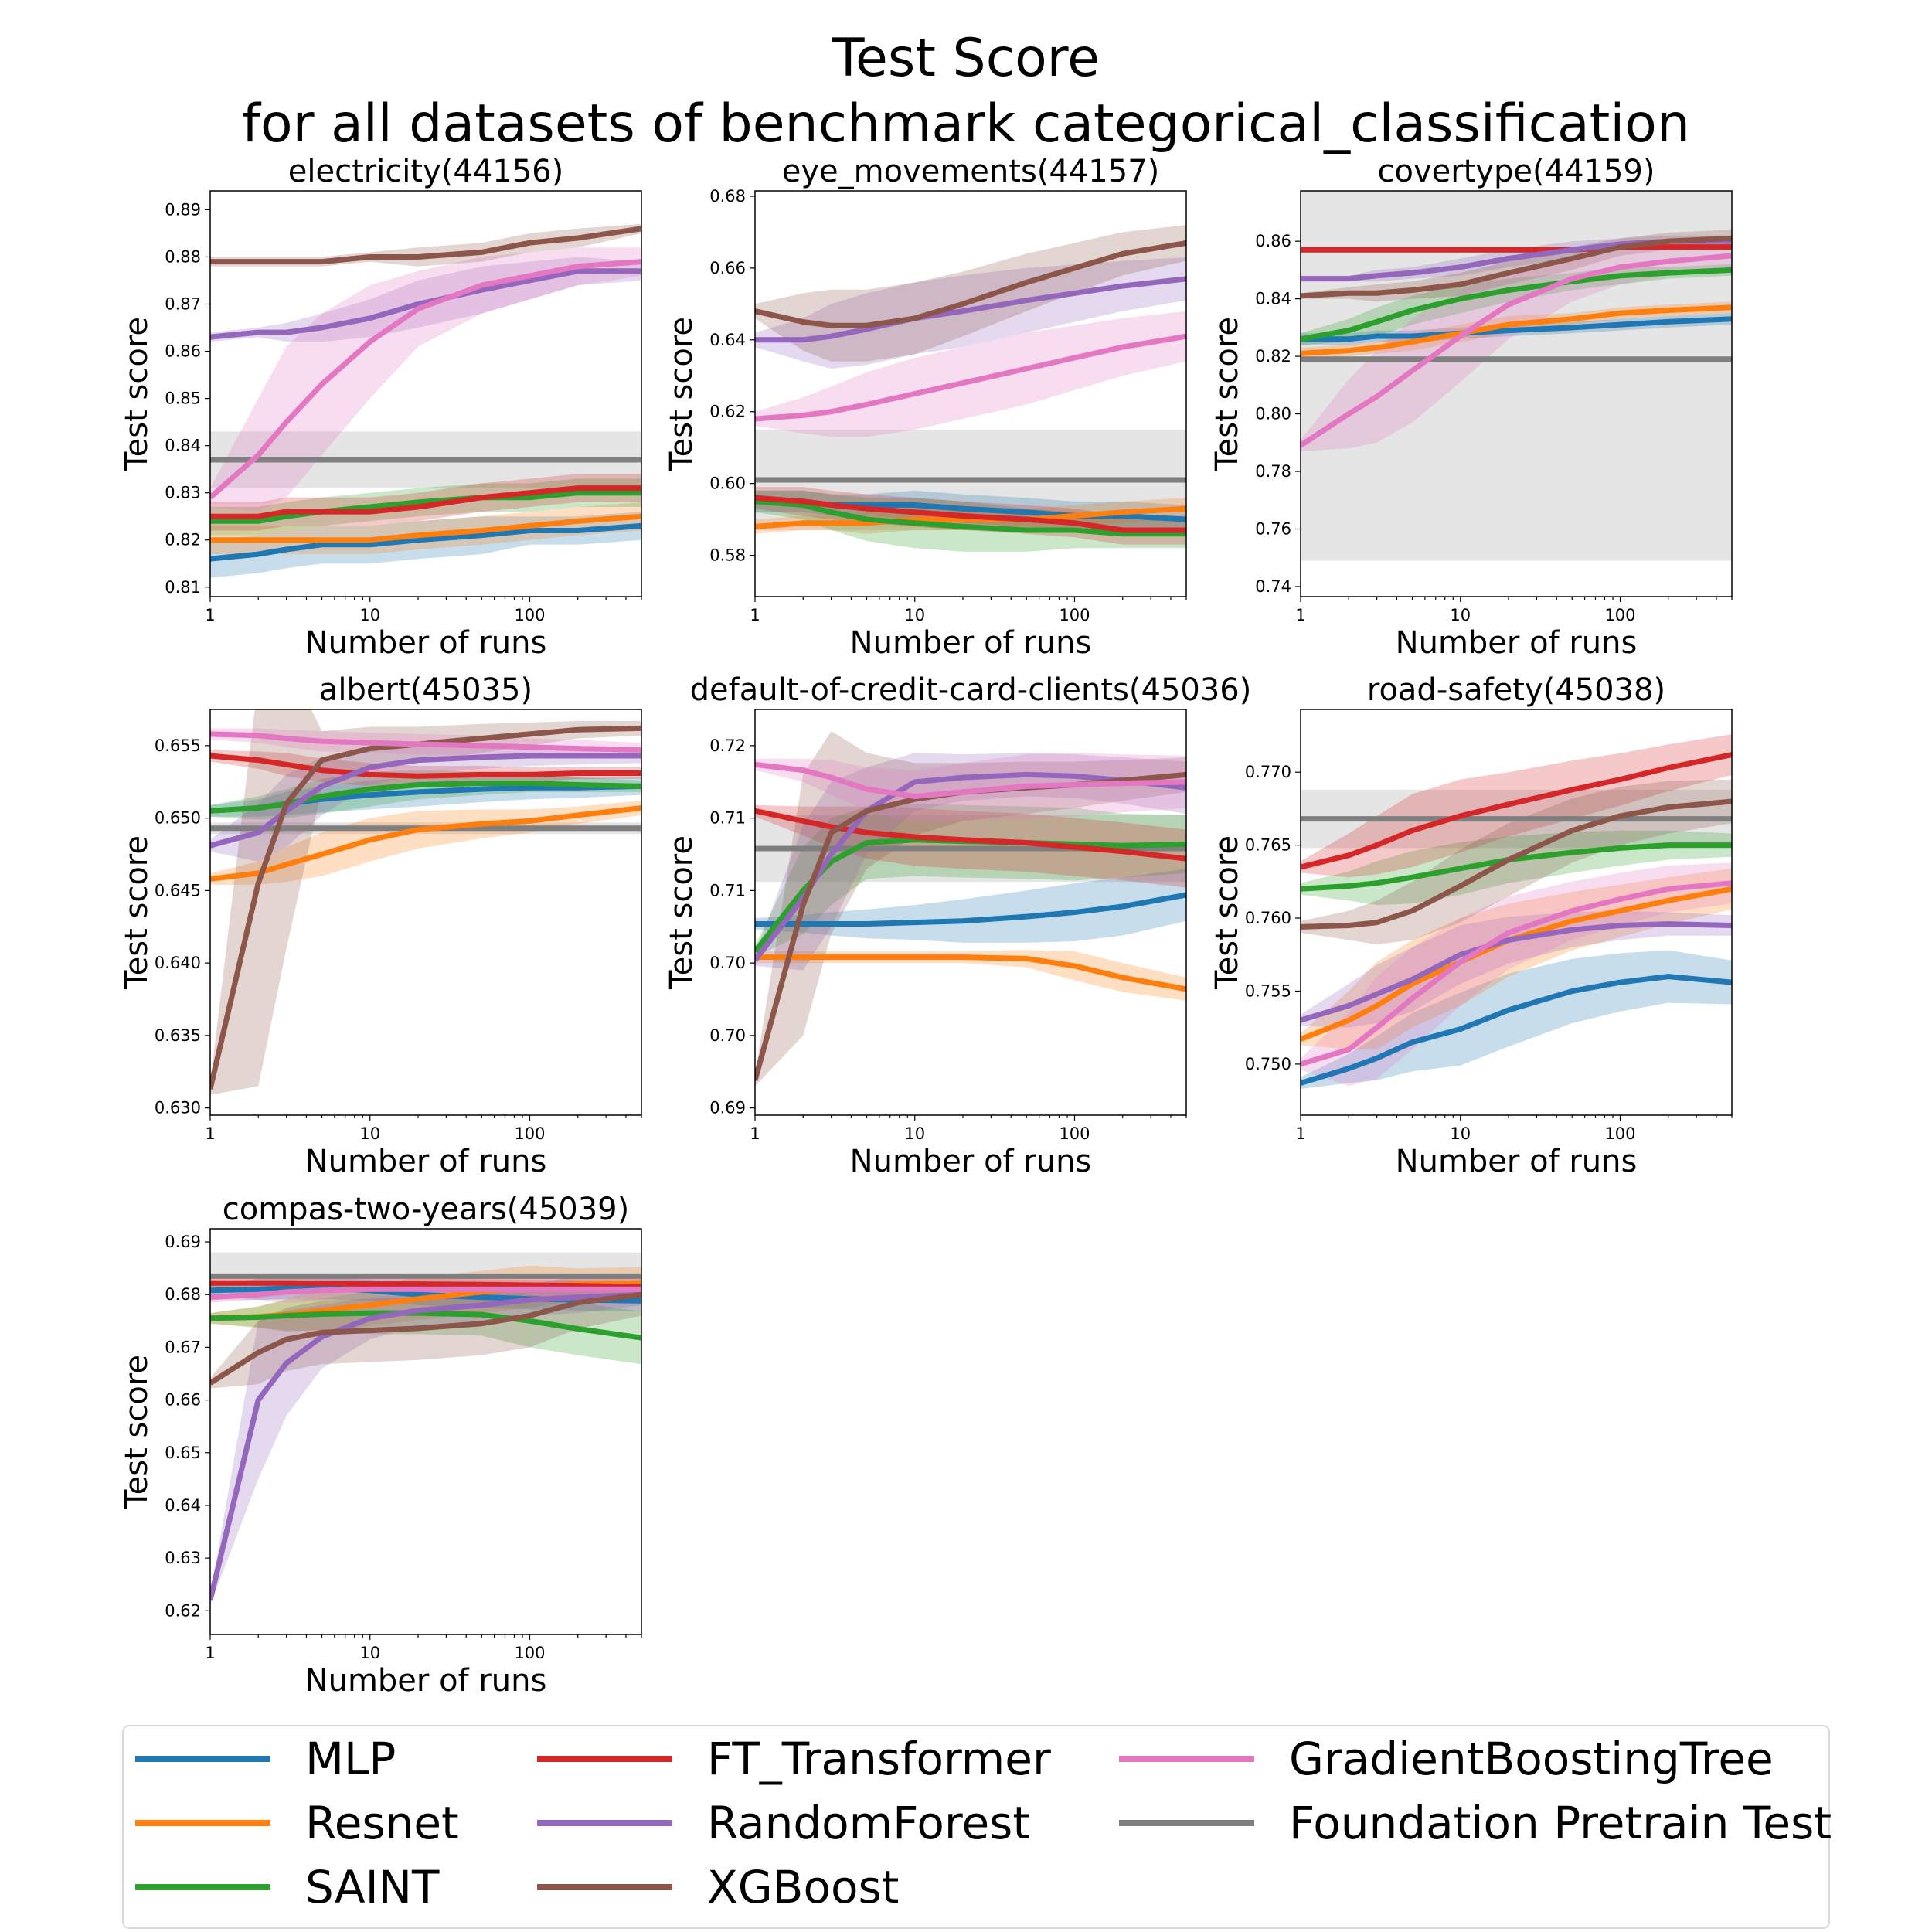 The height and width of the screenshot is (1932, 1932). What do you see at coordinates (183, 1295) in the screenshot?
I see `y-tick-label: 0.68` at bounding box center [183, 1295].